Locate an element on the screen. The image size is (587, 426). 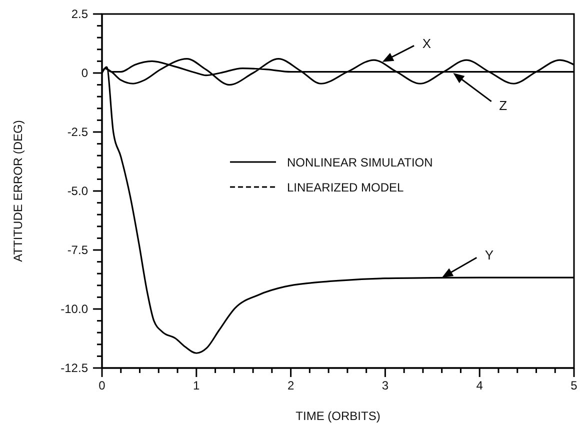
annotation: Y is located at coordinates (489, 255).